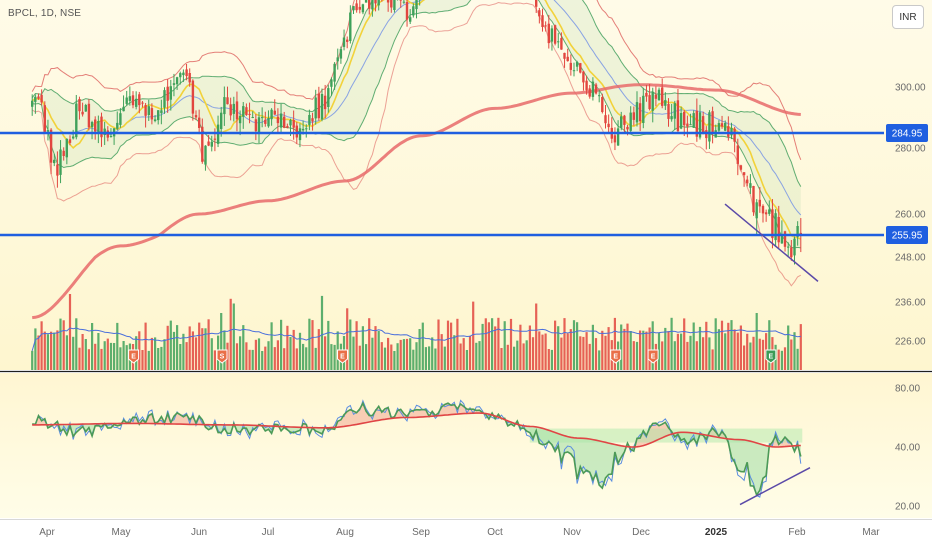 The width and height of the screenshot is (932, 550). I want to click on event-marker-label: S, so click(222, 357).